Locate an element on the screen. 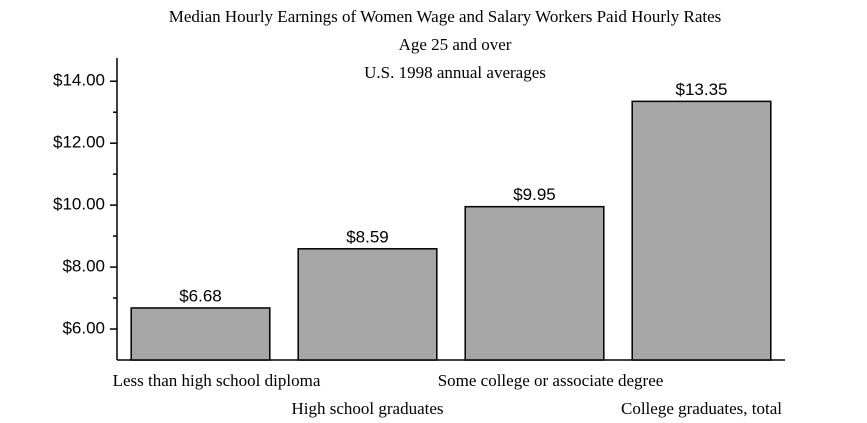 This screenshot has height=423, width=867. x-tick-label: Less than high school diploma is located at coordinates (217, 380).